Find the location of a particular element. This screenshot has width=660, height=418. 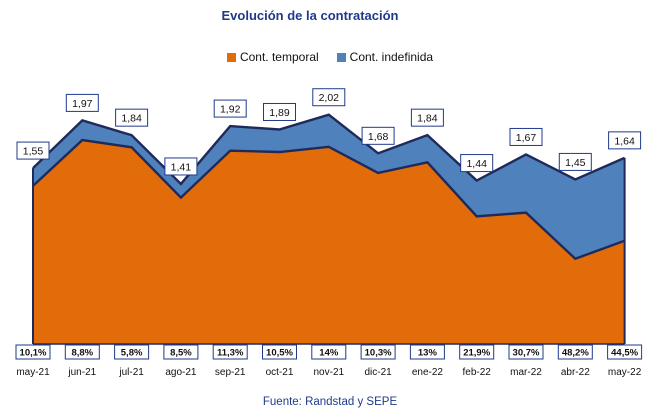

chart-title: Evolución de la contratación is located at coordinates (310, 15).